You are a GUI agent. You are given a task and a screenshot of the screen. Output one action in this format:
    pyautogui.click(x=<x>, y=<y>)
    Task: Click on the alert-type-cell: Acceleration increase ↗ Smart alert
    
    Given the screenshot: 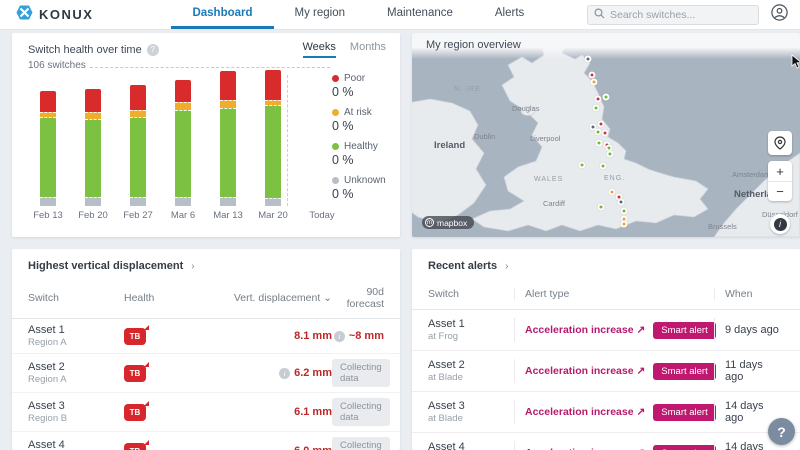 What is the action you would take?
    pyautogui.click(x=615, y=412)
    